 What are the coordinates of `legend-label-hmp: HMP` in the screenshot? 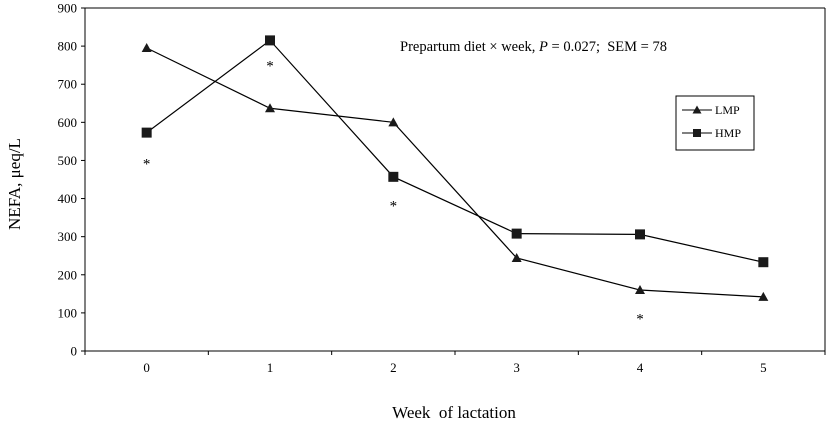 It's located at (728, 133).